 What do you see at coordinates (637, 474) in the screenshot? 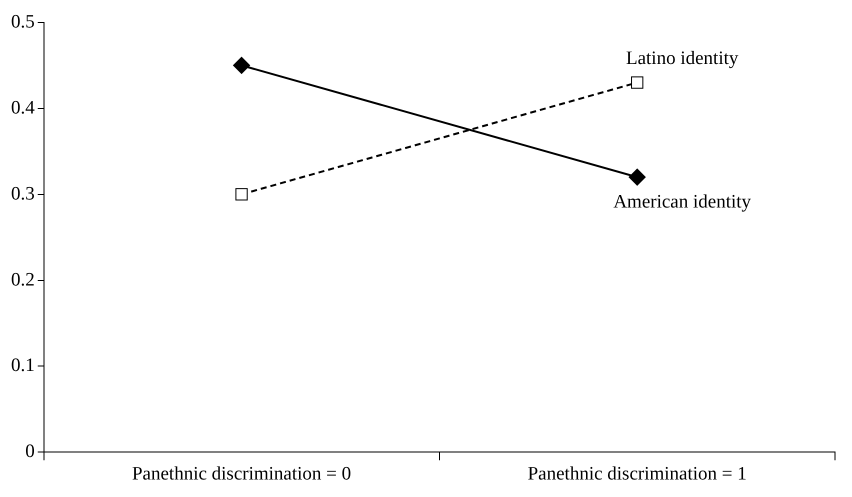
I see `x-tick-label: Panethnic discrimination = 1` at bounding box center [637, 474].